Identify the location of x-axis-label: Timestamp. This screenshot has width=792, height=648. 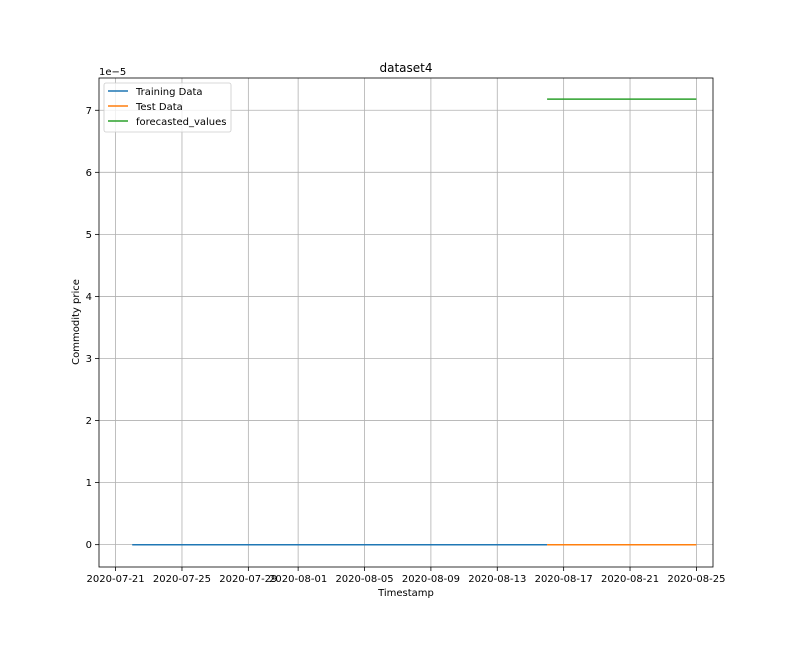
(405, 593).